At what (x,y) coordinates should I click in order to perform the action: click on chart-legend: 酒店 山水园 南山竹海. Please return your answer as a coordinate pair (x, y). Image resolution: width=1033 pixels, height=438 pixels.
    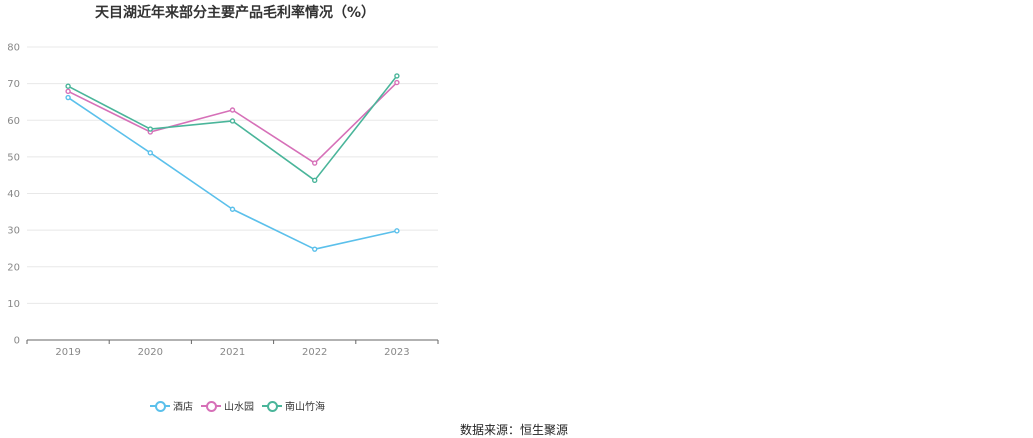
    Looking at the image, I should click on (237, 405).